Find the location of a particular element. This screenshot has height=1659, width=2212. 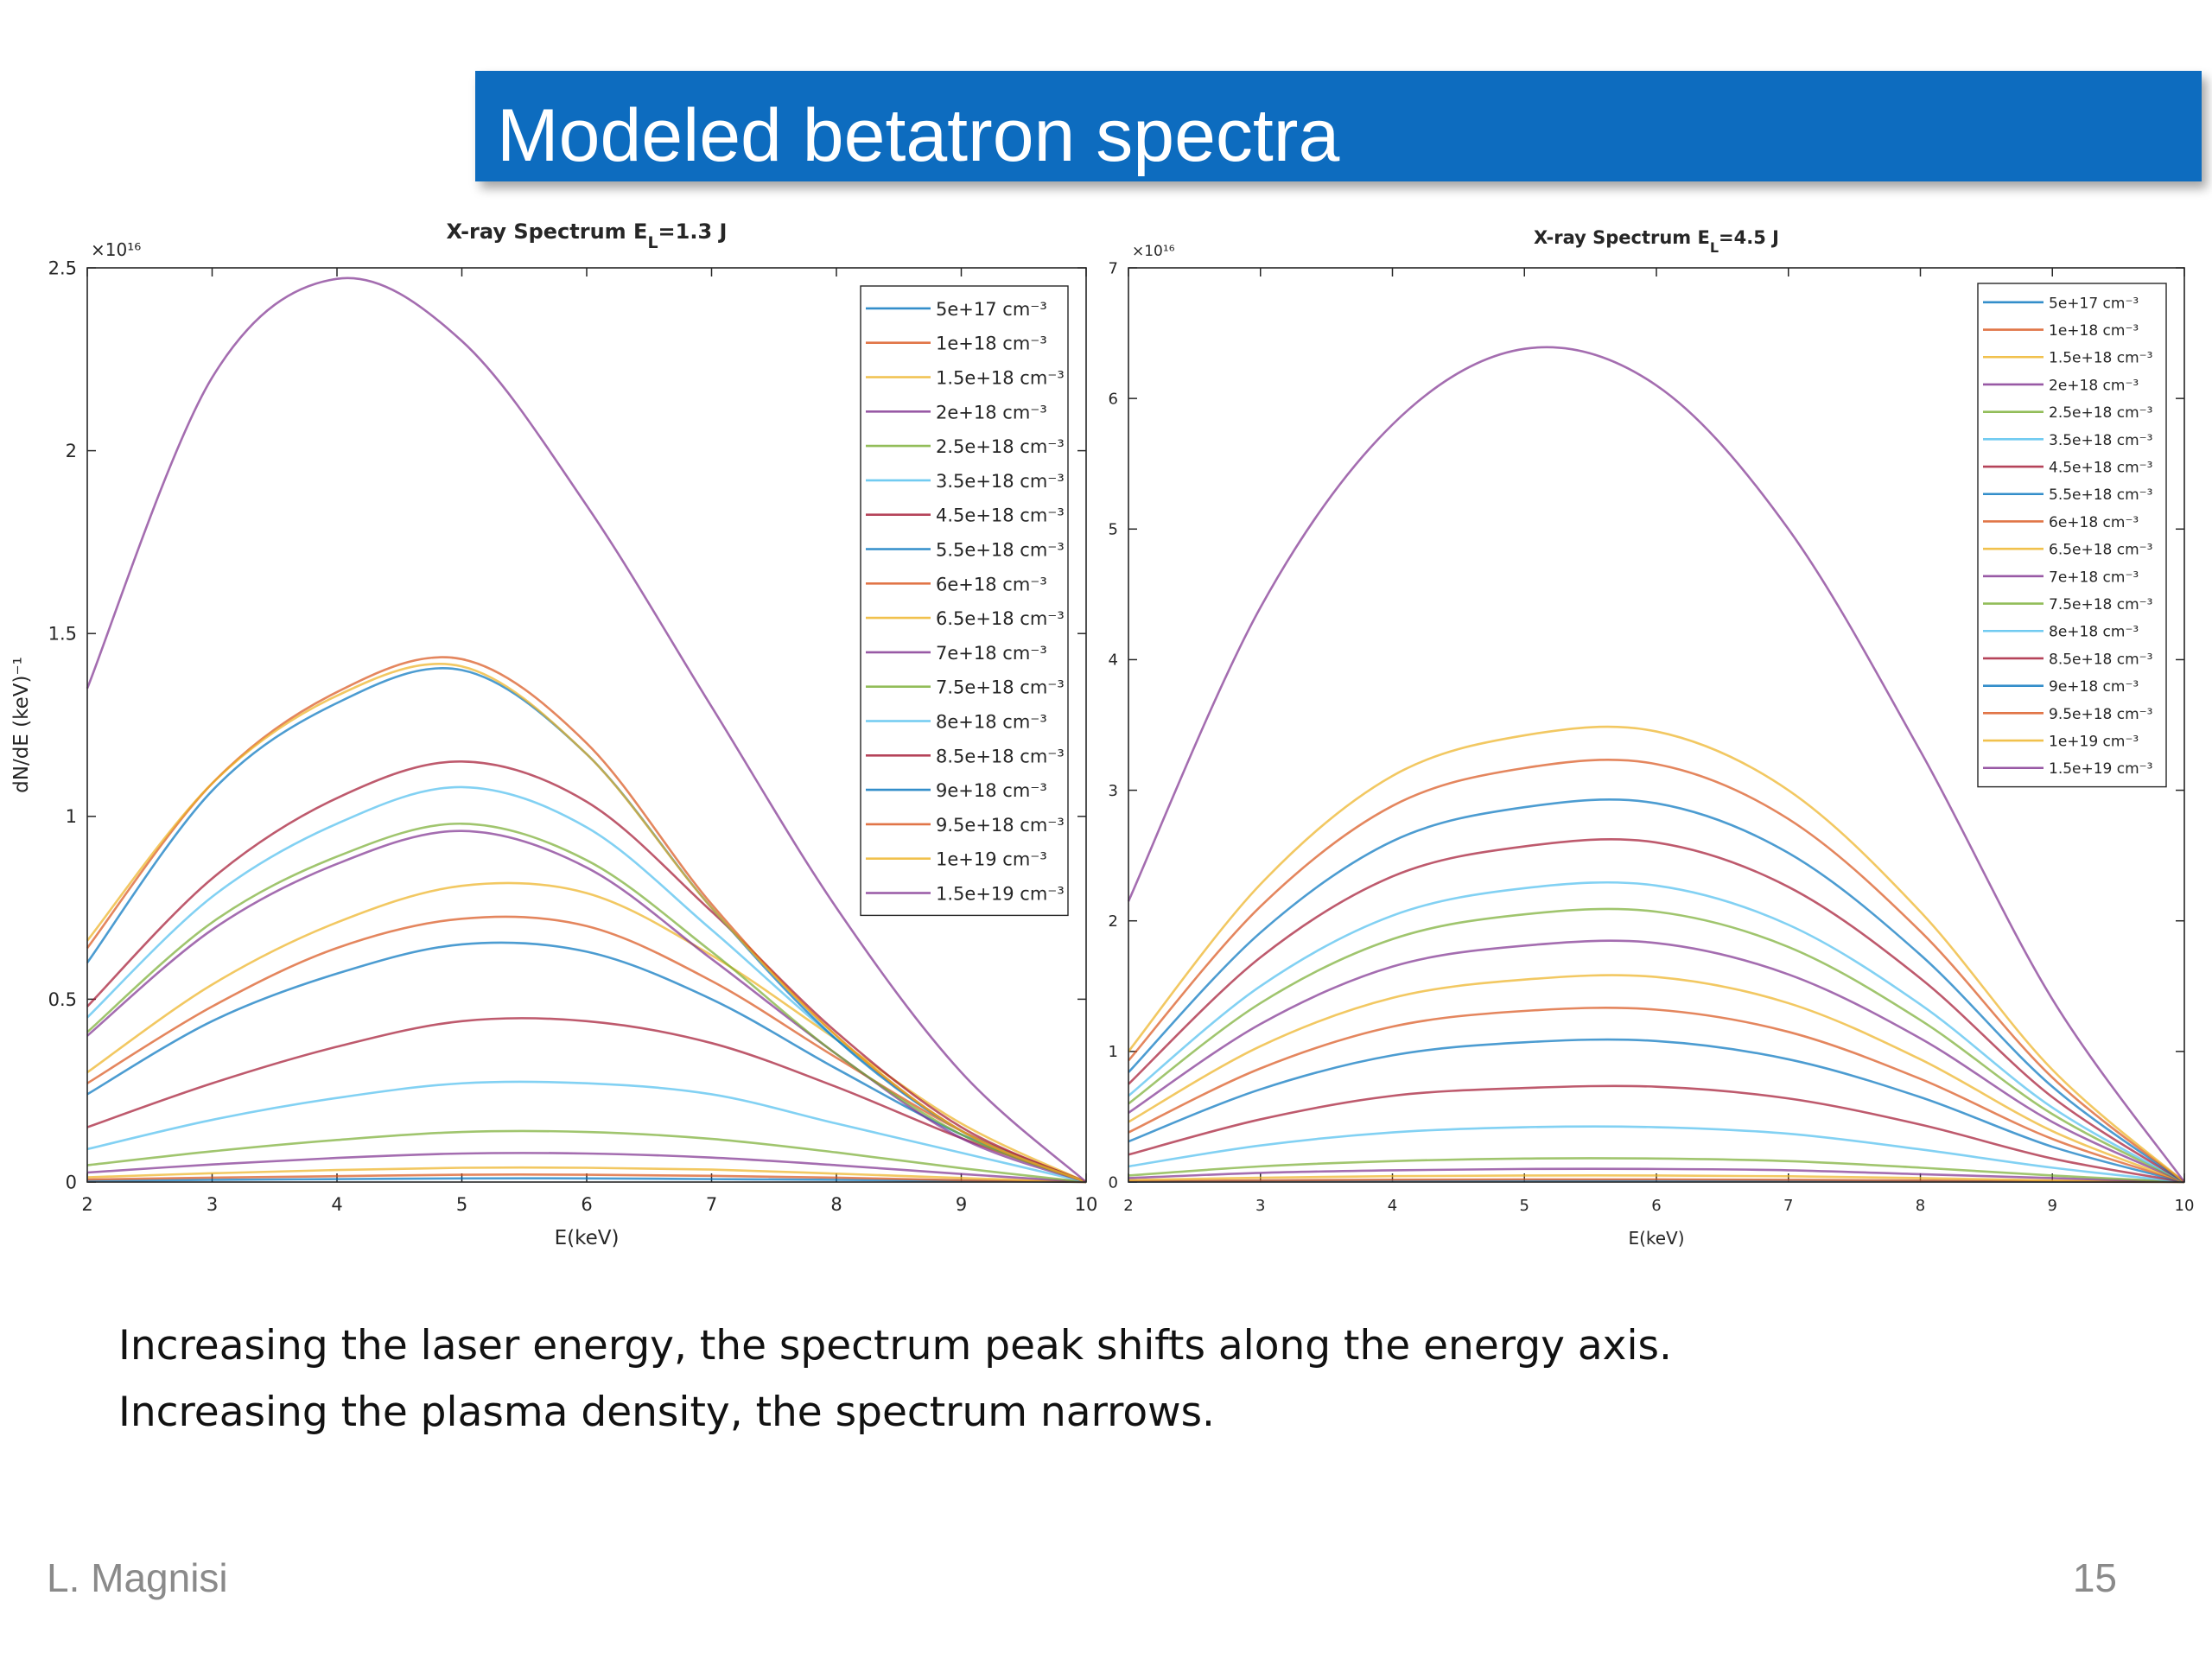

y-tick-label: 5 is located at coordinates (1113, 530).